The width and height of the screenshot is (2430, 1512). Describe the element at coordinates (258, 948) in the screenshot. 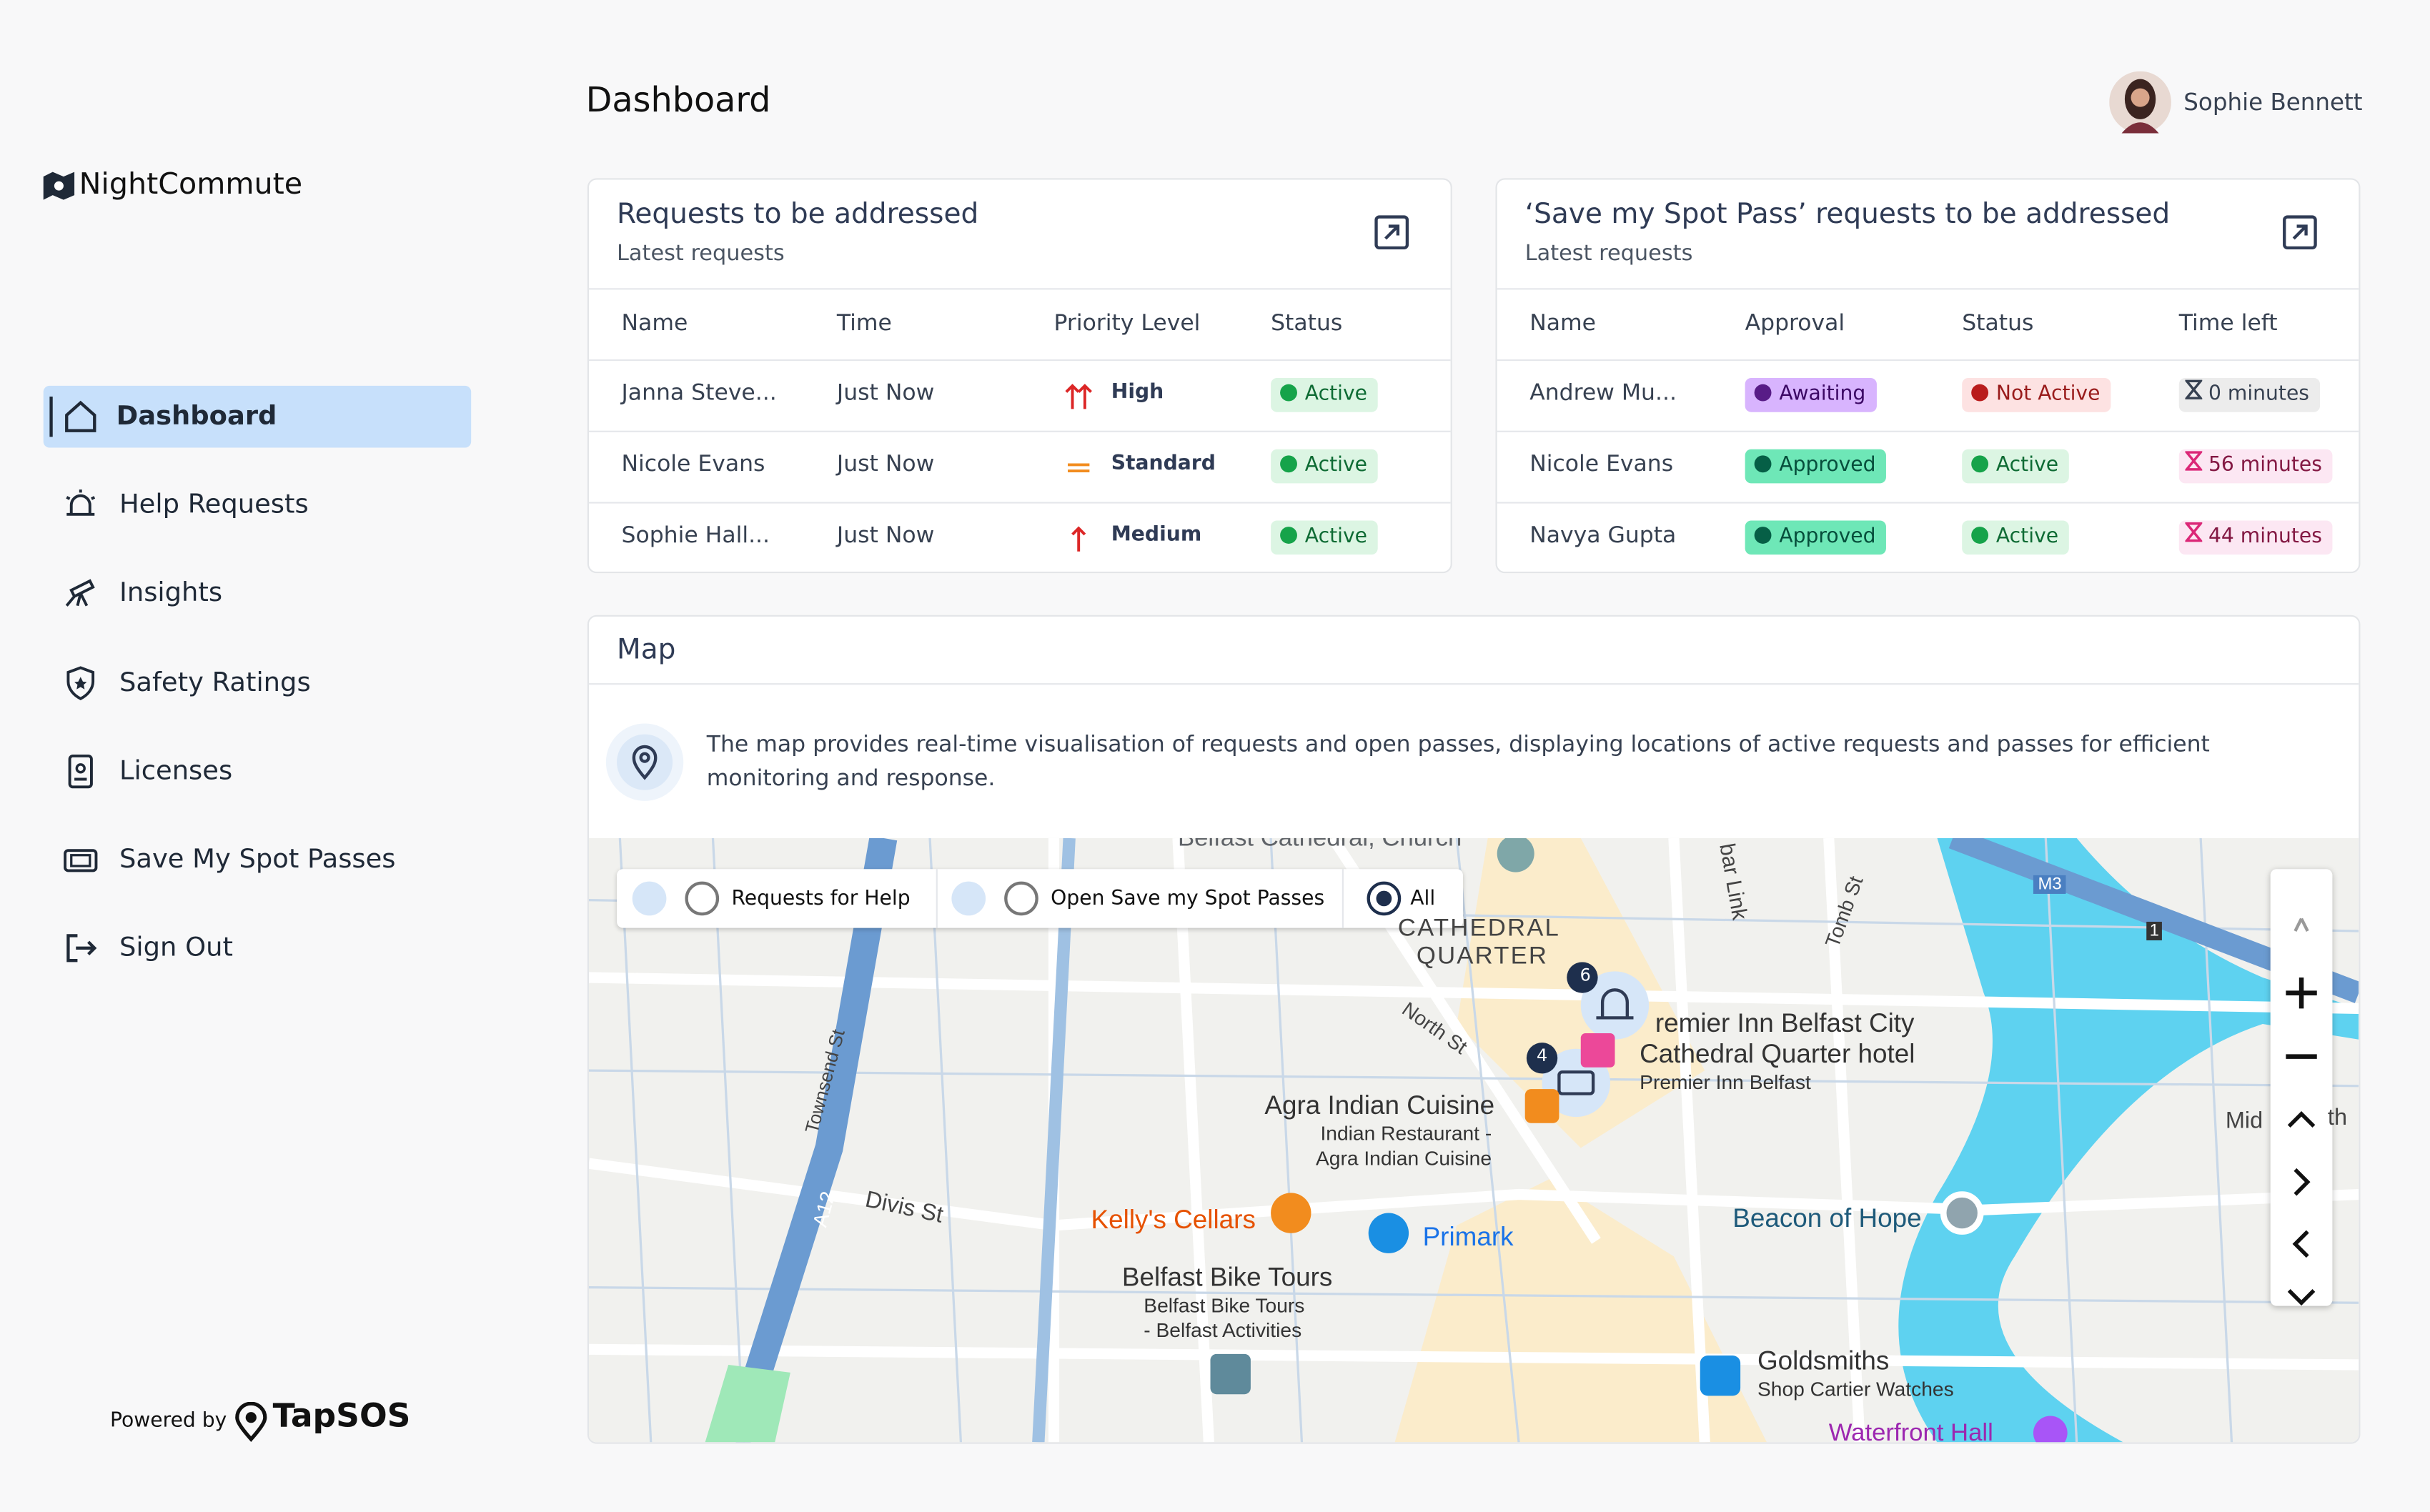

I see `nav-item: Sign Out` at that location.